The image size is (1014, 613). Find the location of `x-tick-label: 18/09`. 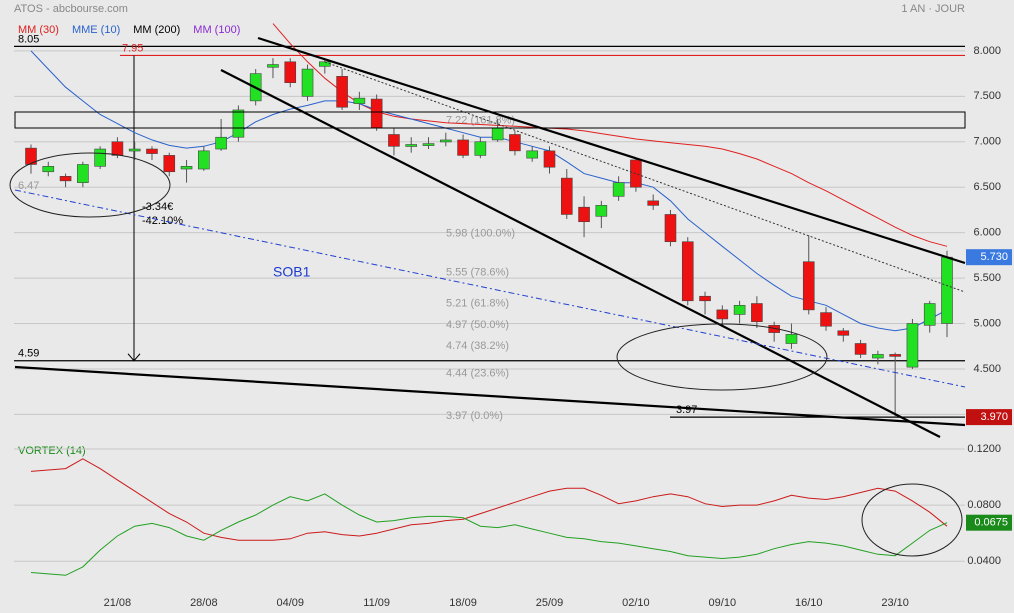

x-tick-label: 18/09 is located at coordinates (463, 603).